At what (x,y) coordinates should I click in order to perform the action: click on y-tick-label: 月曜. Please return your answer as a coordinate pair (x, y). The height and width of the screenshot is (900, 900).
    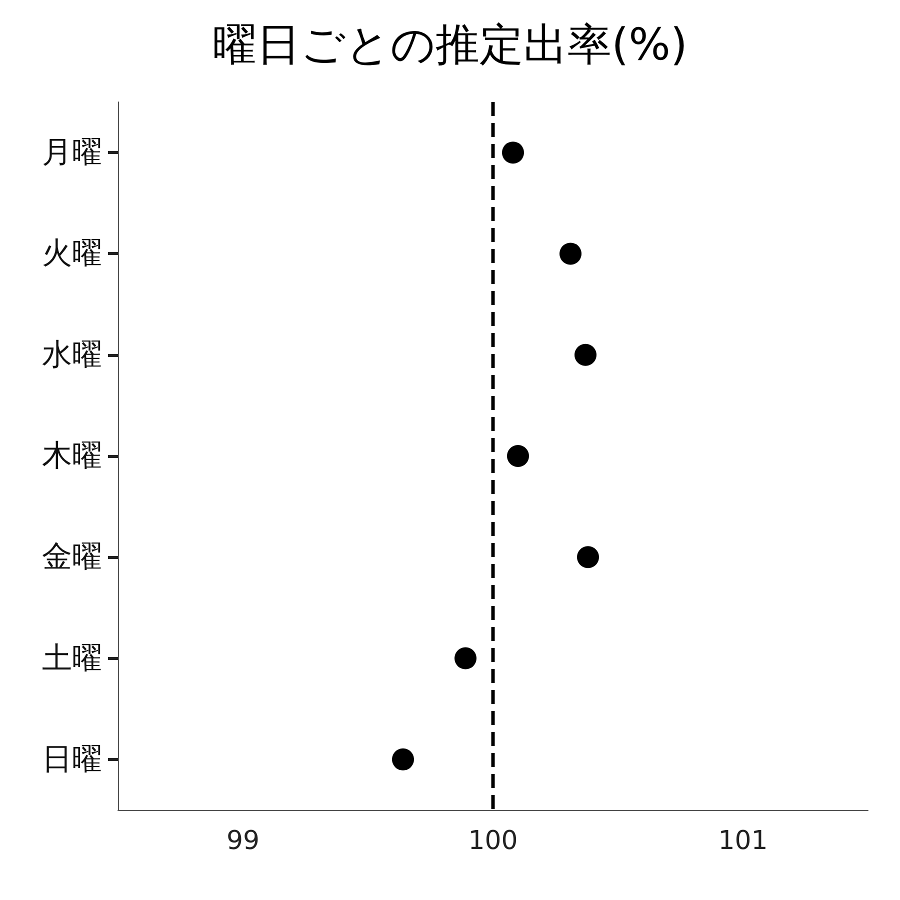
    Looking at the image, I should click on (72, 152).